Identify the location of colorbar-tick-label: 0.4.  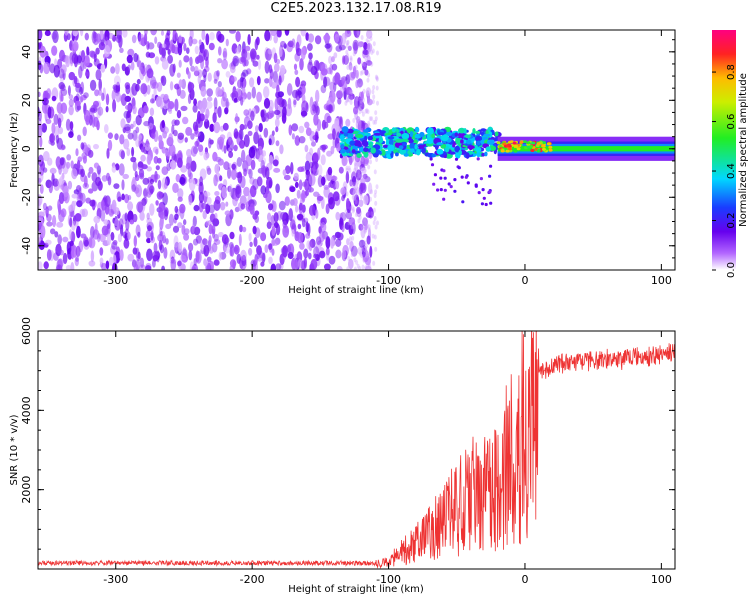
(731, 171).